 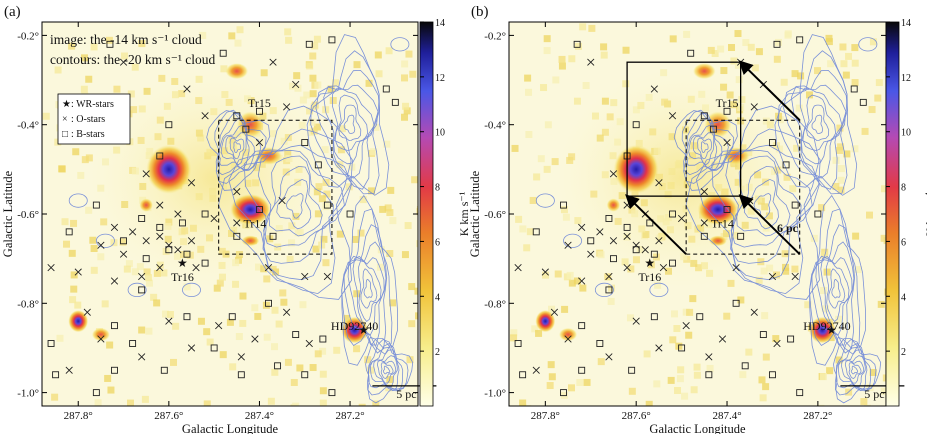 I want to click on cluster-label: Tr14, so click(x=254, y=223).